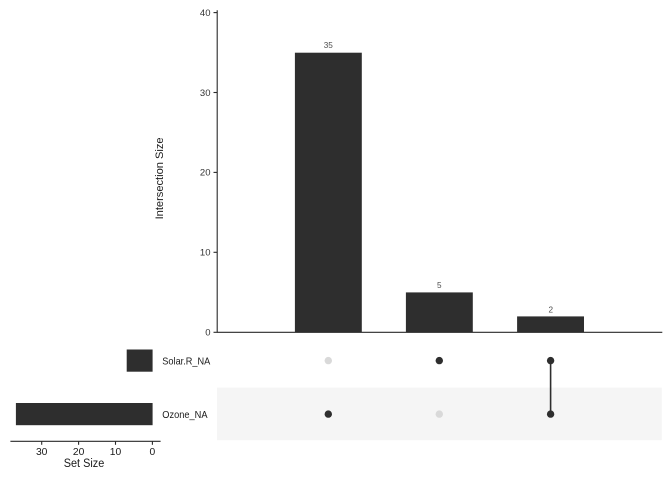  What do you see at coordinates (551, 309) in the screenshot?
I see `svg-text: 2` at bounding box center [551, 309].